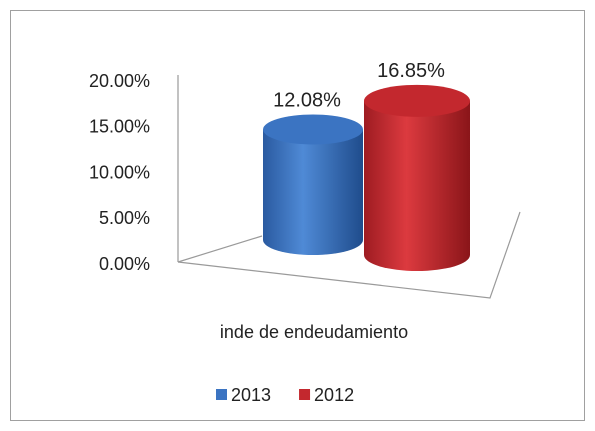  What do you see at coordinates (119, 81) in the screenshot?
I see `y-tick-label: 20.00%` at bounding box center [119, 81].